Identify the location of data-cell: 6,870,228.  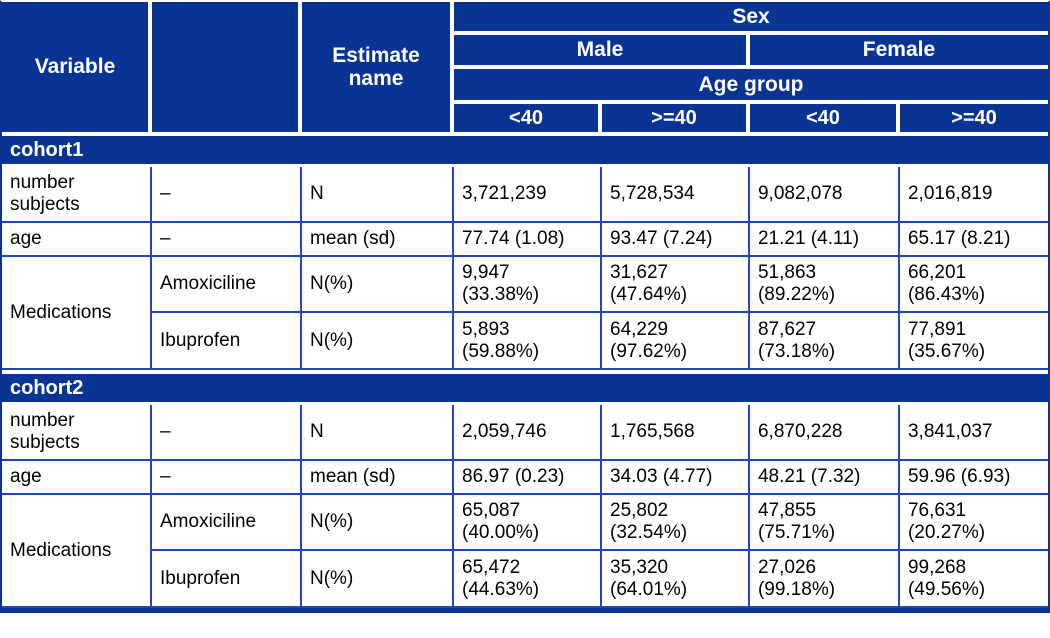
(824, 433).